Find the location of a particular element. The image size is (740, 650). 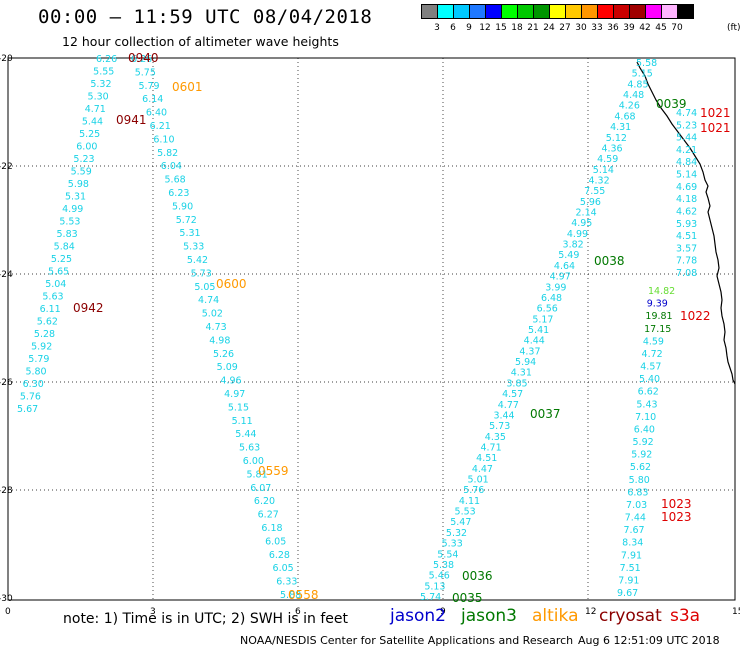

wave-height-label: 3.44 is located at coordinates (503, 415).